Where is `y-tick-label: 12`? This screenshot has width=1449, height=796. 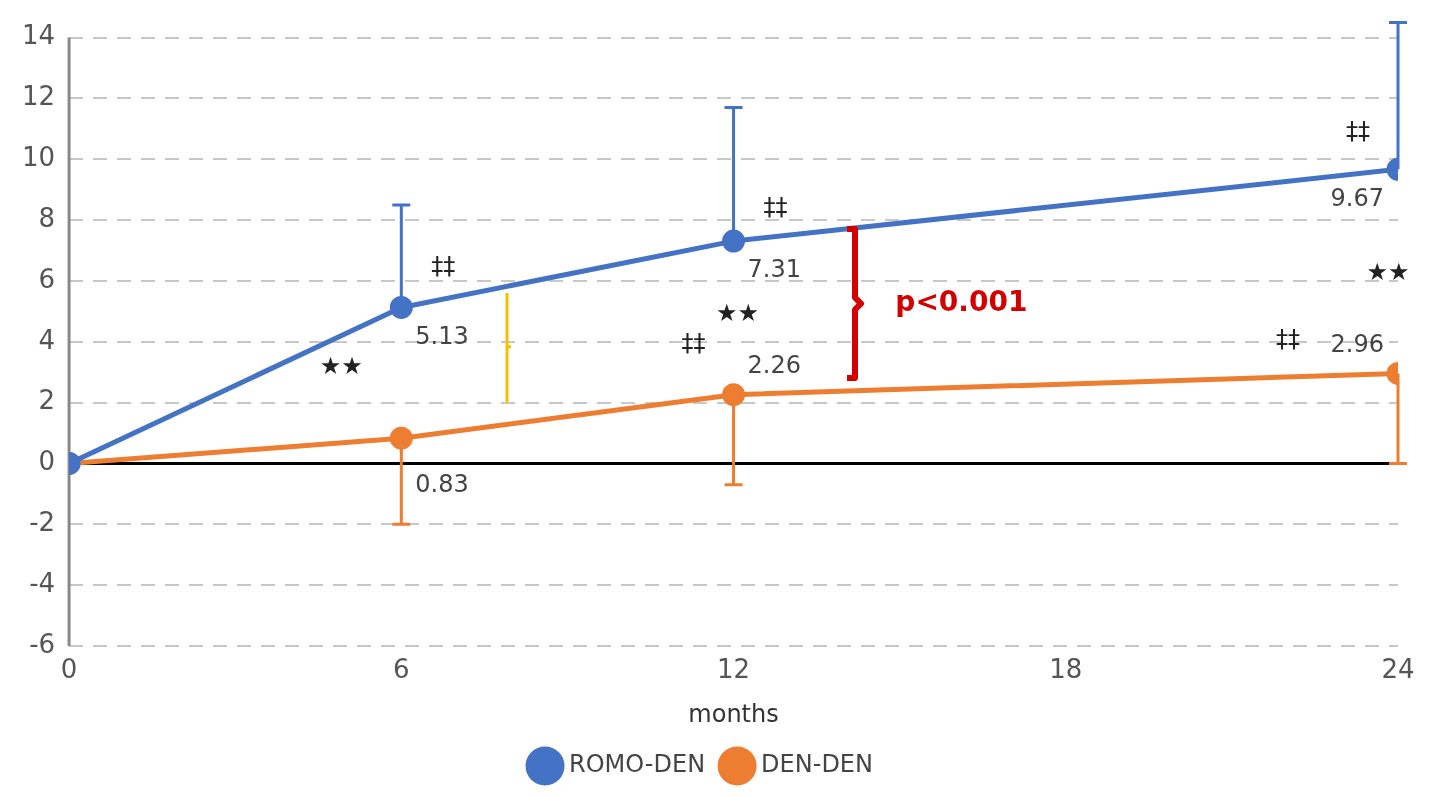 y-tick-label: 12 is located at coordinates (38, 96).